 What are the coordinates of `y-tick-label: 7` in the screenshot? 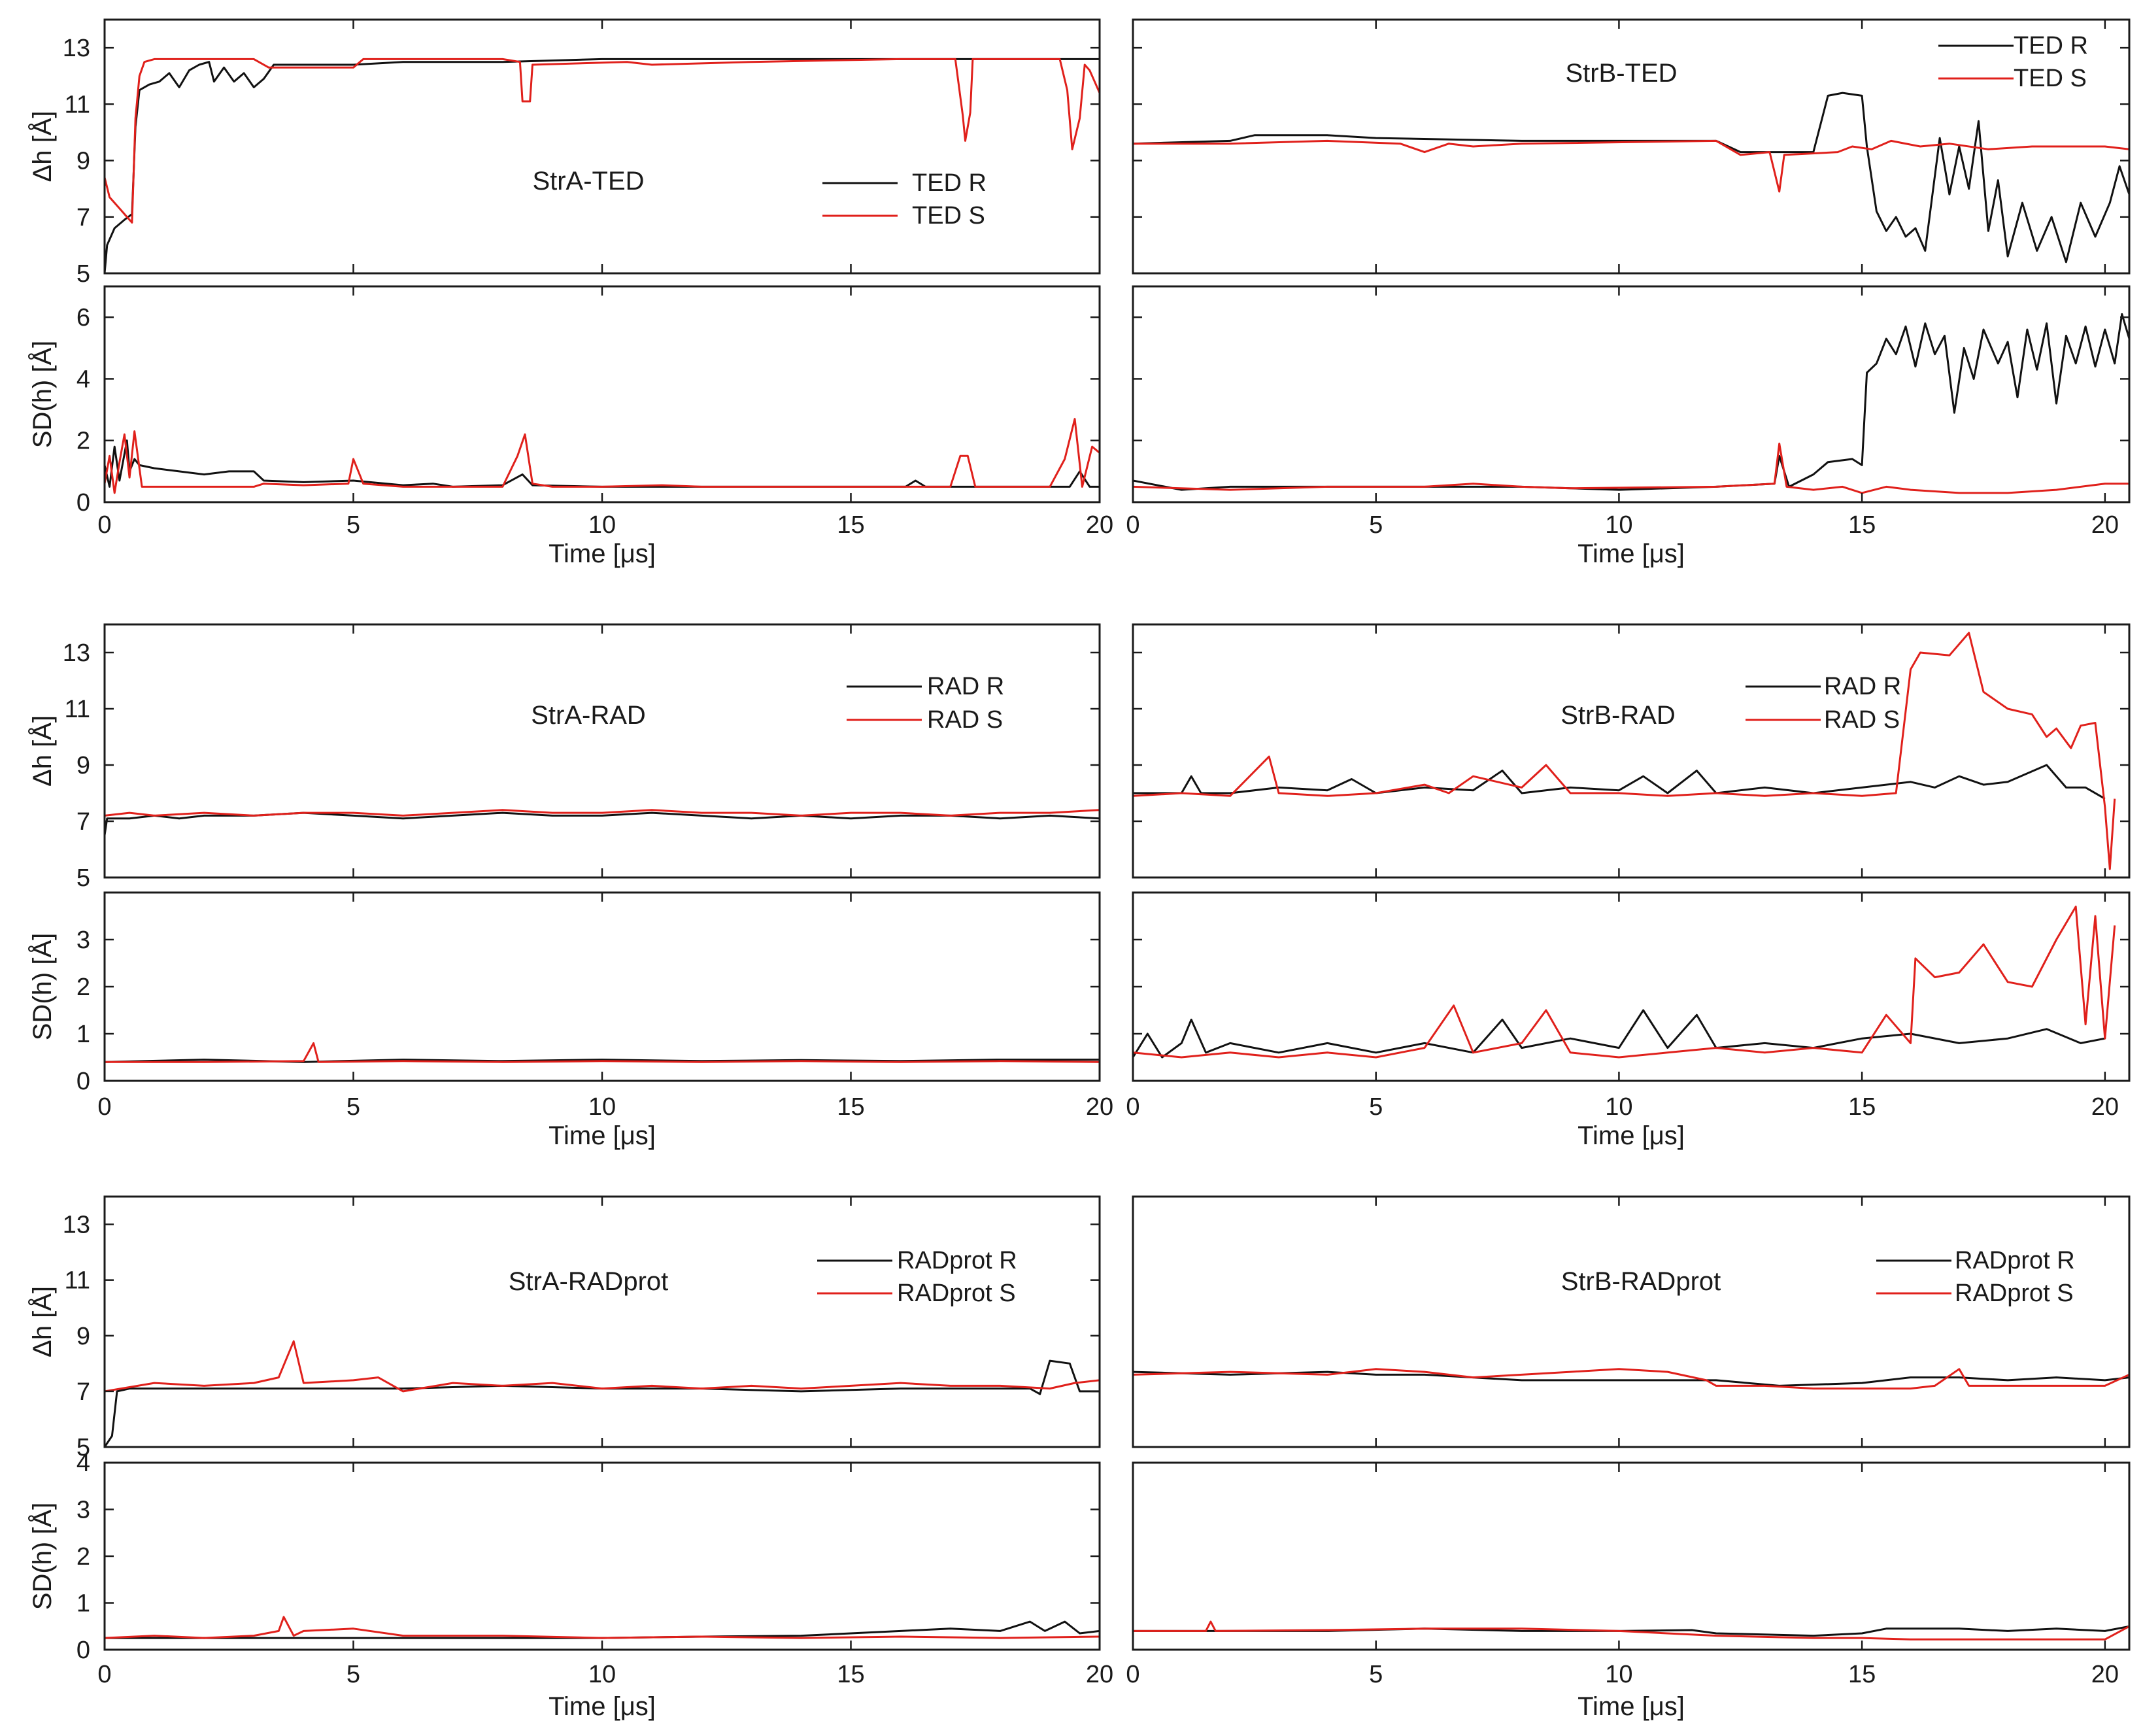 It's located at (83, 822).